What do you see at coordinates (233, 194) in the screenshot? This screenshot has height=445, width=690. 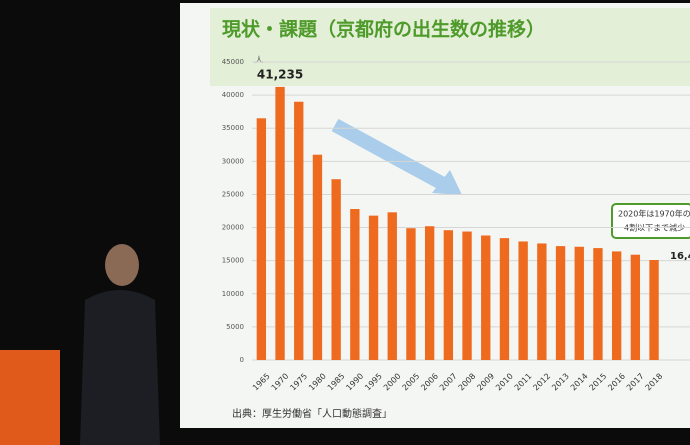 I see `y-tick-label: 25000` at bounding box center [233, 194].